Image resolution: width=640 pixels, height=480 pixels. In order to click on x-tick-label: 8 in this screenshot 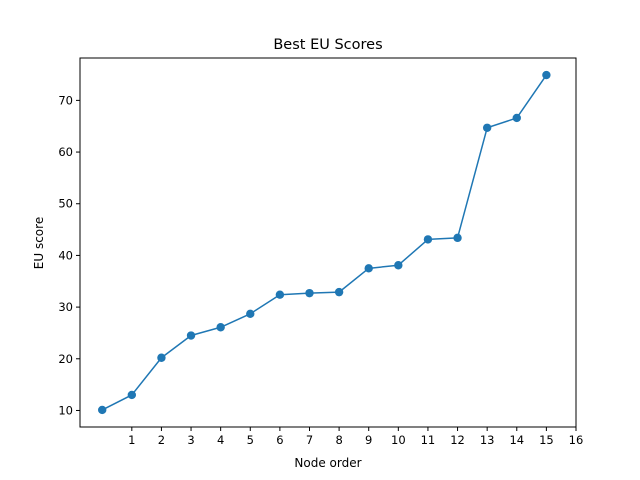, I will do `click(338, 440)`.